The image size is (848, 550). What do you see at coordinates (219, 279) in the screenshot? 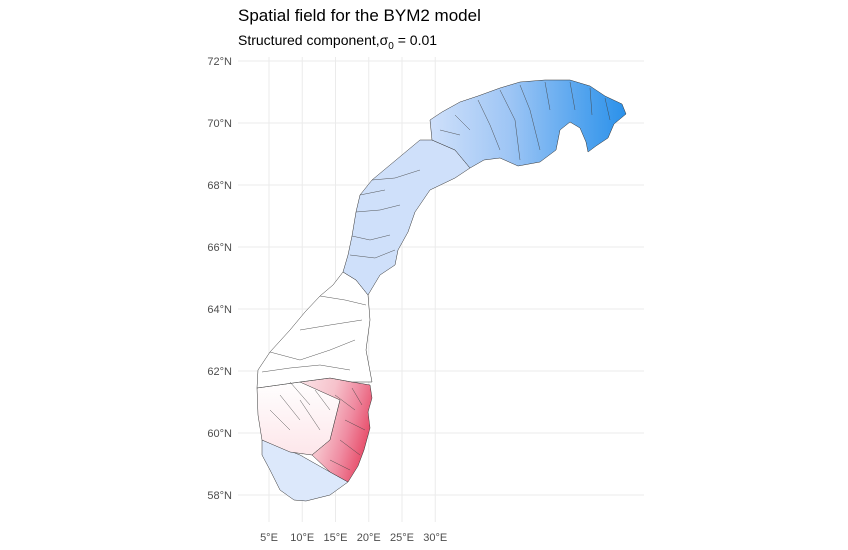
I see `y-axis-ticks: 58°N 60°N 62°N 64°N 66°N 68°N 70°N 72°N` at bounding box center [219, 279].